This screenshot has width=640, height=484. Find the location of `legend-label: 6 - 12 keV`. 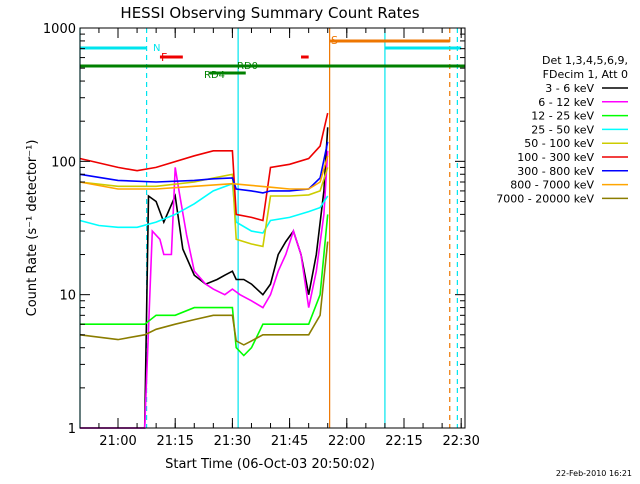

legend-label: 6 - 12 keV is located at coordinates (566, 102).